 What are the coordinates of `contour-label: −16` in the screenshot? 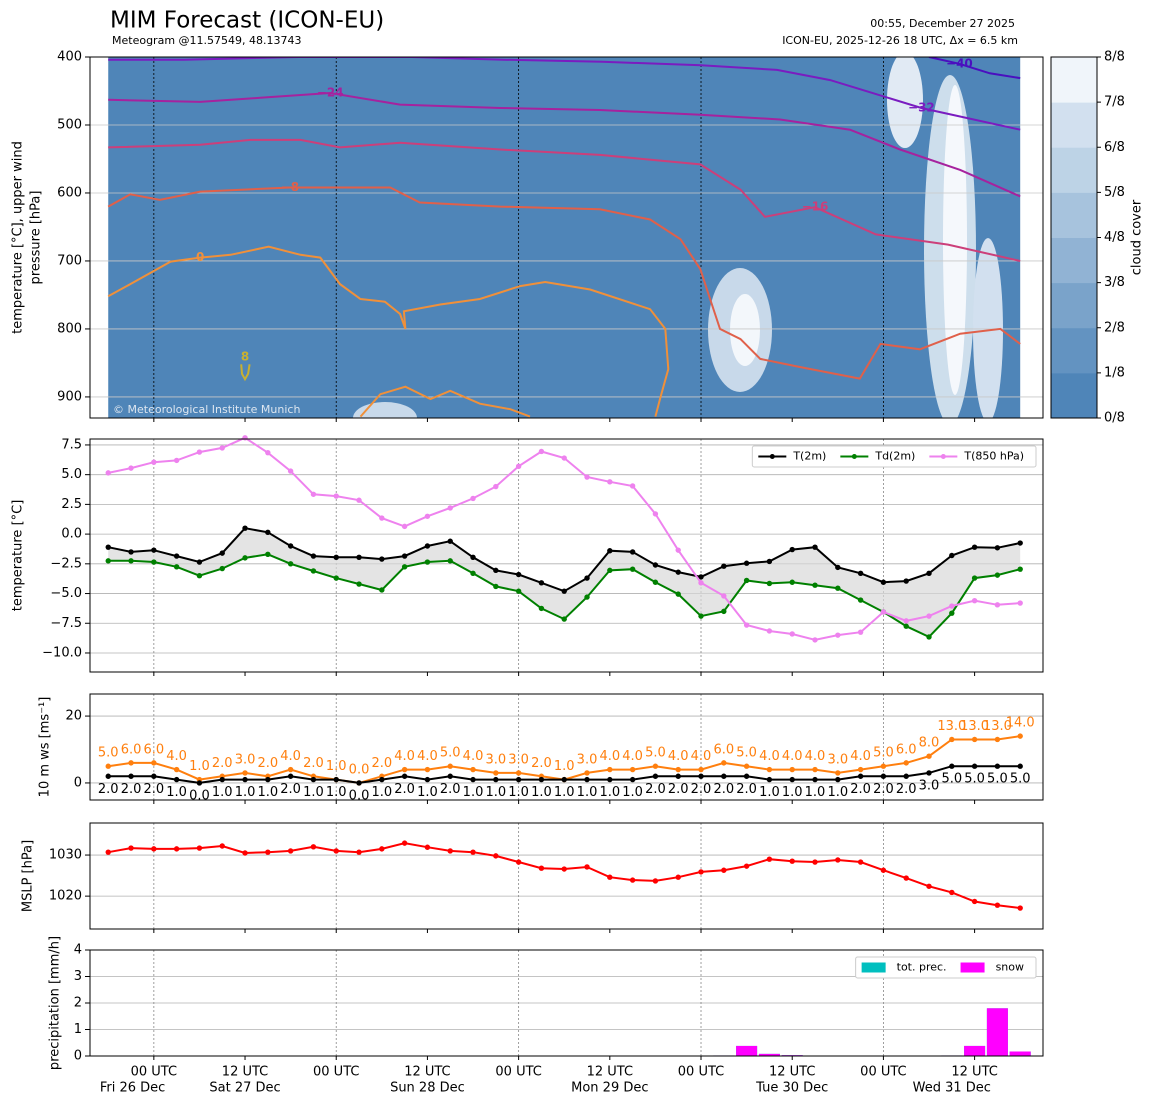 It's located at (815, 207).